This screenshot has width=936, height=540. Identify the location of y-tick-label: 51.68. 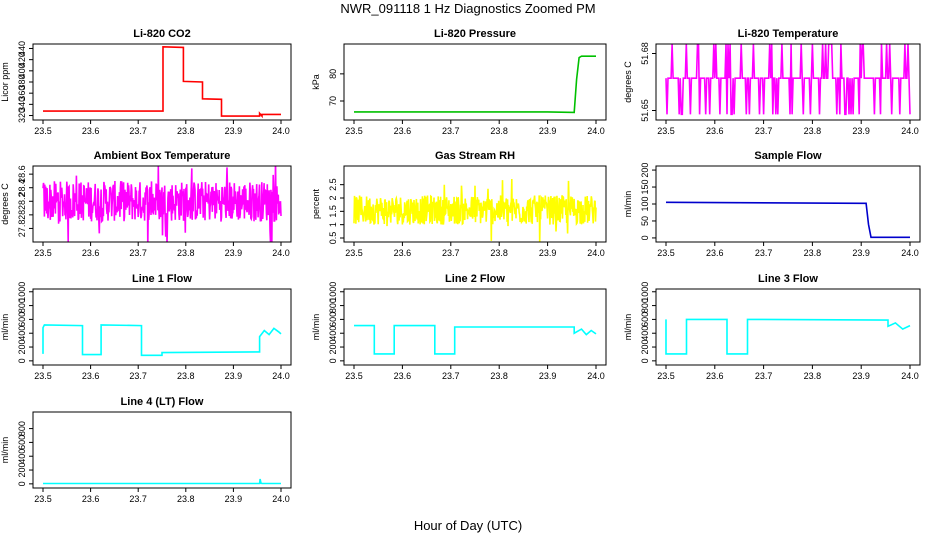
(645, 53).